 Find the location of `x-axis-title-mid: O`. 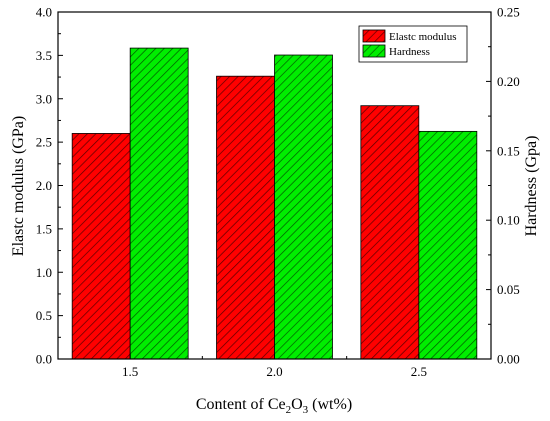

x-axis-title-mid: O is located at coordinates (297, 404).